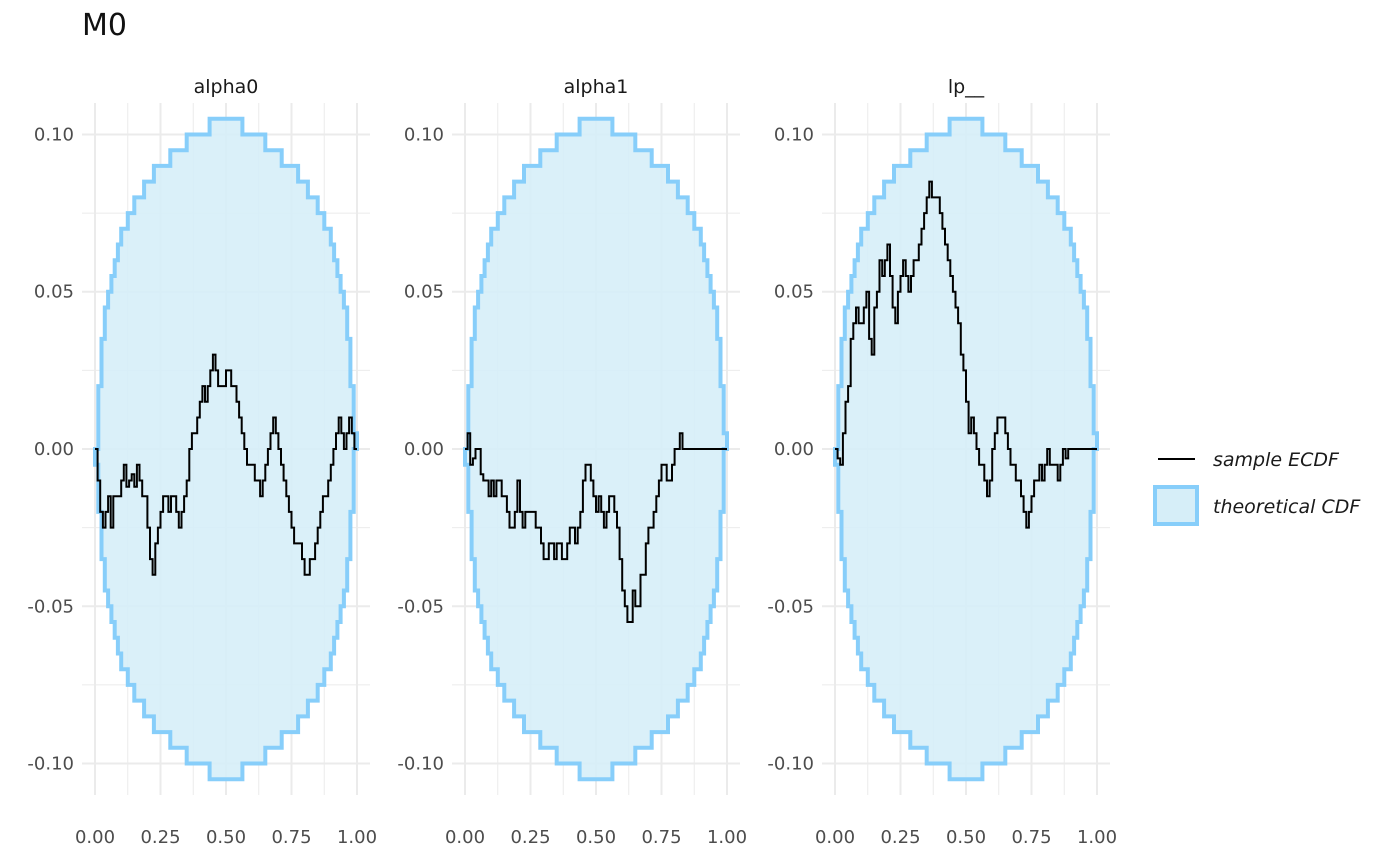  I want to click on legend-label-theoretical-cdf: theoretical CDF, so click(1287, 507).